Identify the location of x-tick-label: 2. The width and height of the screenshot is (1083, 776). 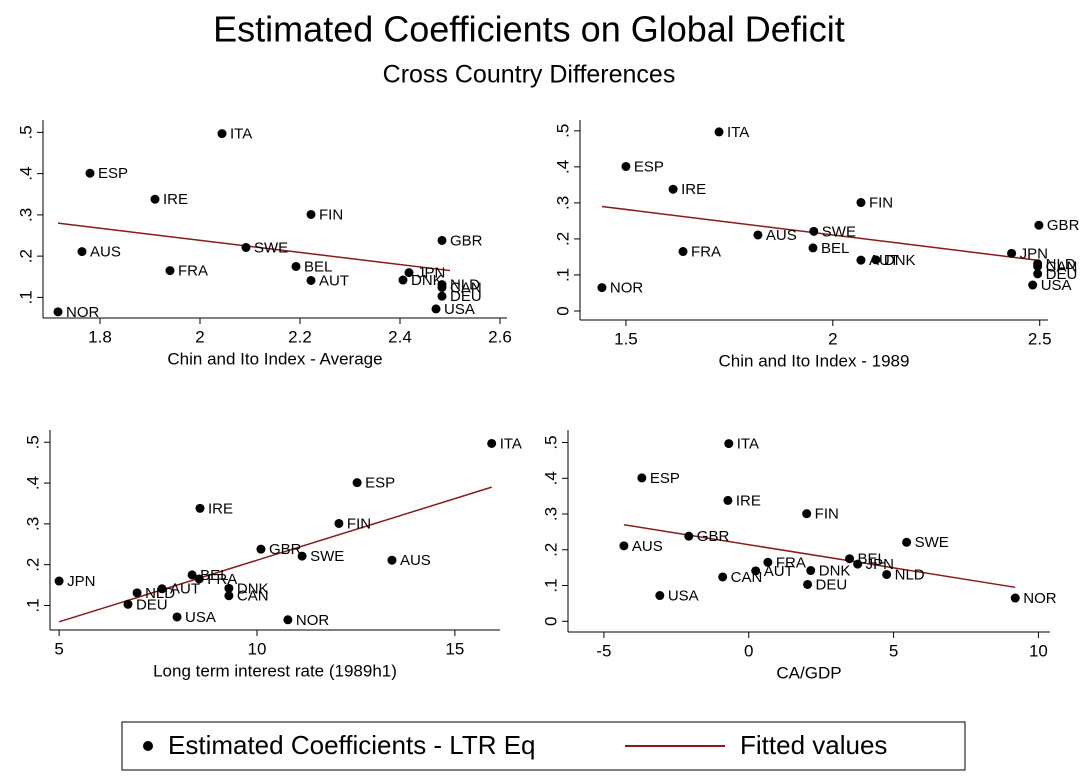
(199, 336).